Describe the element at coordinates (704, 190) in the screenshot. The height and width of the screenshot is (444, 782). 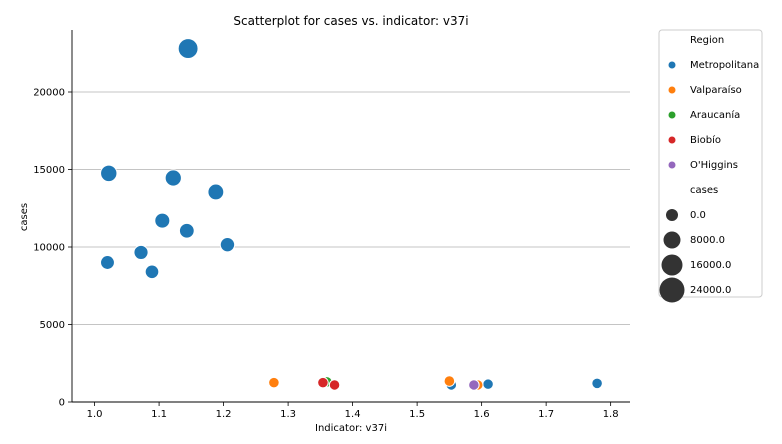
I see `legend-title-cases: cases` at that location.